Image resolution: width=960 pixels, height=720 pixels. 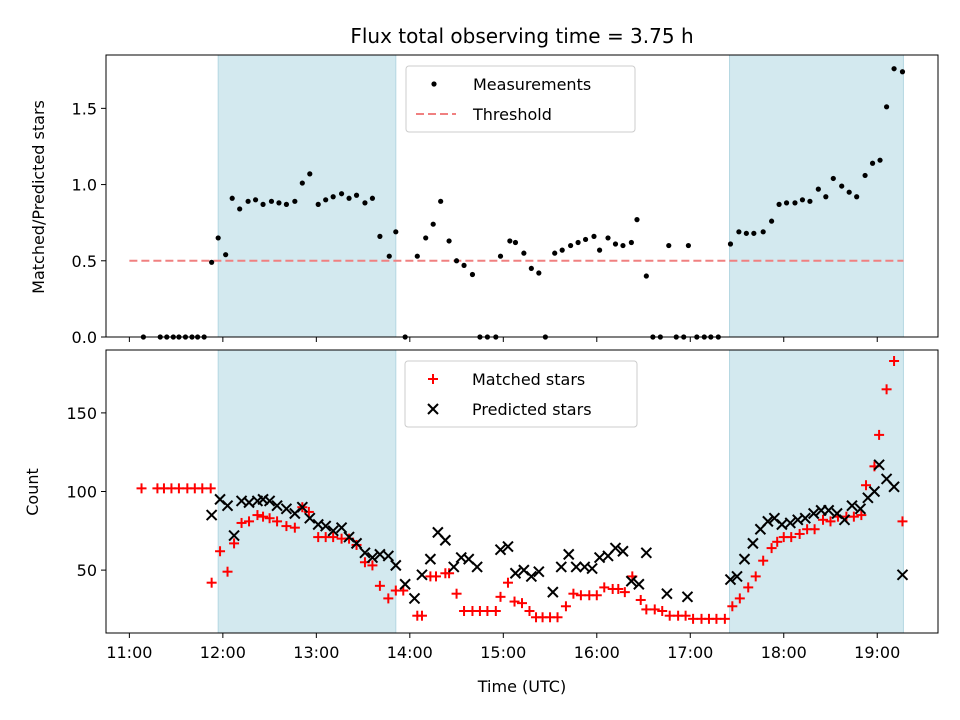 I want to click on x-axis-label: Time (UTC), so click(x=521, y=686).